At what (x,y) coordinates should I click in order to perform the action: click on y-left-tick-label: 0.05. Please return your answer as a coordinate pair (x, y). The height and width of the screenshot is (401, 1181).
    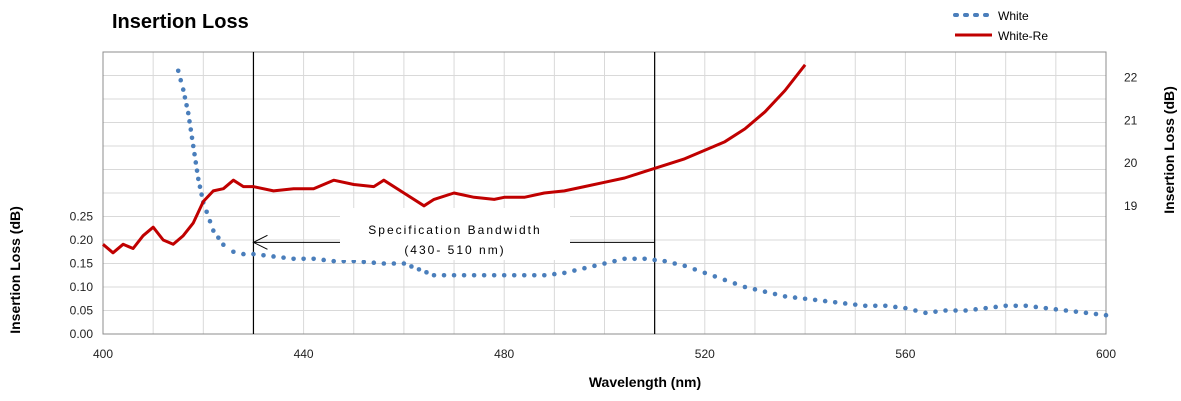
    Looking at the image, I should click on (82, 311).